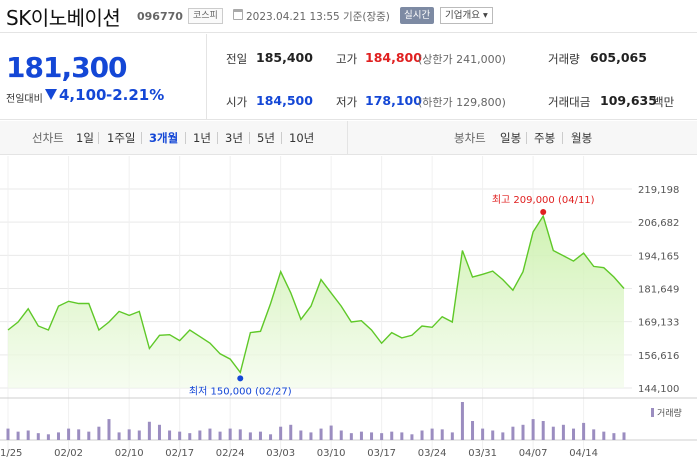 The width and height of the screenshot is (697, 473). What do you see at coordinates (318, 17) in the screenshot?
I see `as-of-date: 2023.04.21 13:55 기준(장중)` at bounding box center [318, 17].